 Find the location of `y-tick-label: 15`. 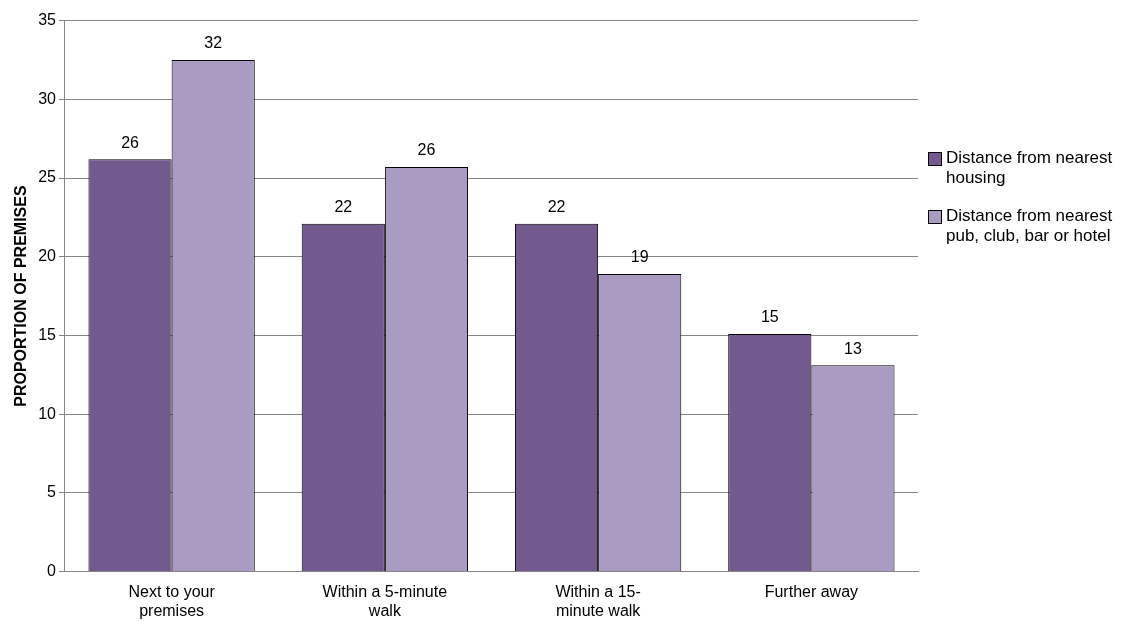

y-tick-label: 15 is located at coordinates (47, 334).